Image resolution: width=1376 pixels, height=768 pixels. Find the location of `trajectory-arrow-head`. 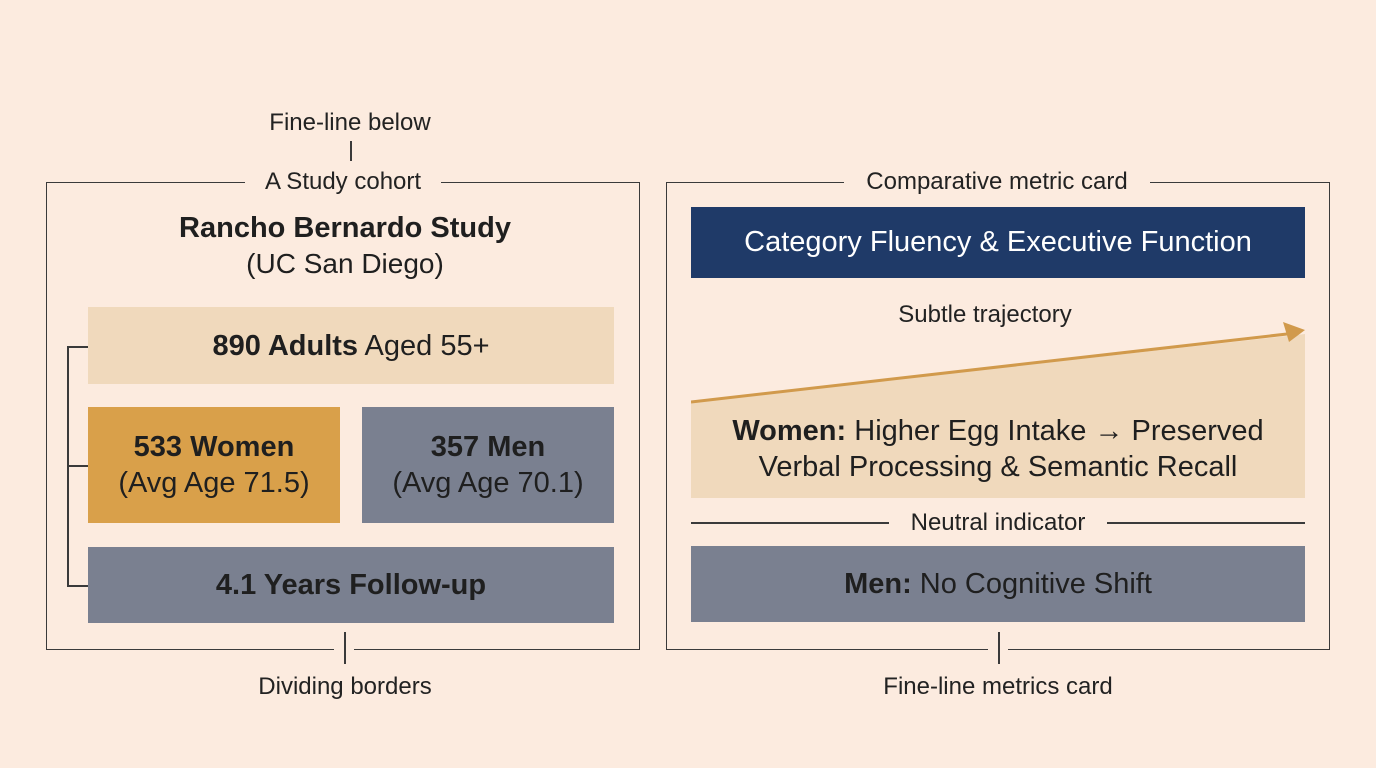

trajectory-arrow-head is located at coordinates (1294, 332).